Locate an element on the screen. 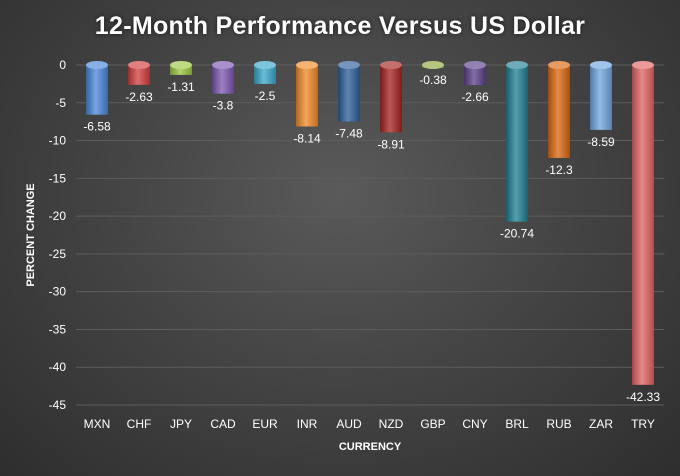 The width and height of the screenshot is (680, 476). data-label: -0.38 is located at coordinates (433, 80).